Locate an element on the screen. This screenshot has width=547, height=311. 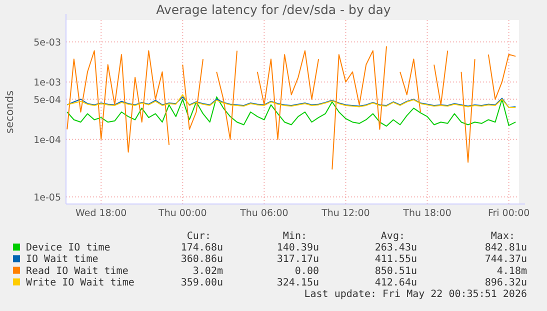
x-tick-label: Fri 00:00 is located at coordinates (509, 213).